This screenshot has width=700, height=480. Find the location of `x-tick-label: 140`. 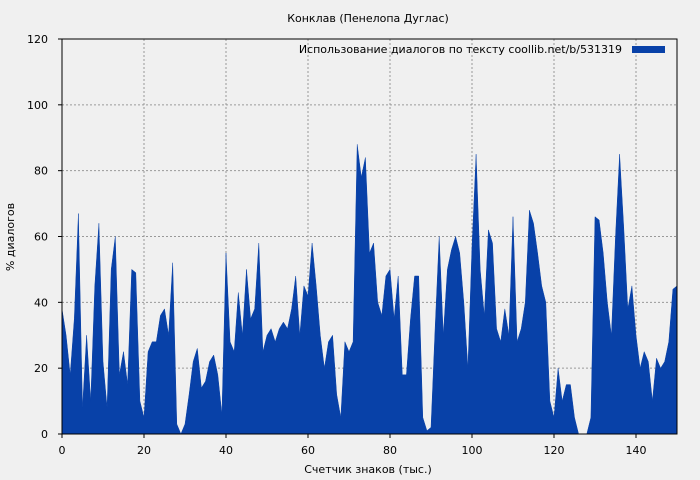

x-tick-label: 140 is located at coordinates (636, 450).